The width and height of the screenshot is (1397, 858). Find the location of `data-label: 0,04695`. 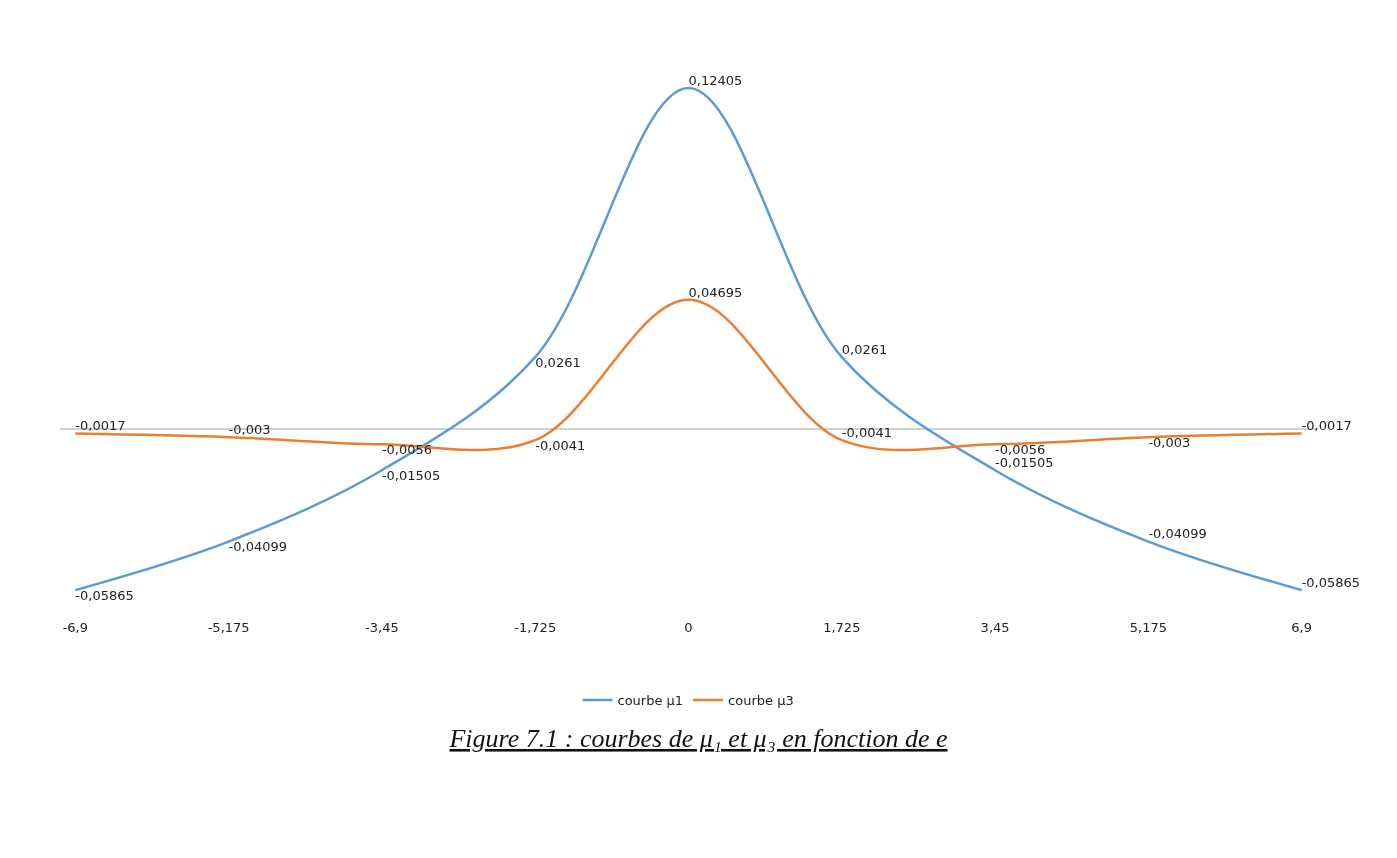

data-label: 0,04695 is located at coordinates (715, 292).